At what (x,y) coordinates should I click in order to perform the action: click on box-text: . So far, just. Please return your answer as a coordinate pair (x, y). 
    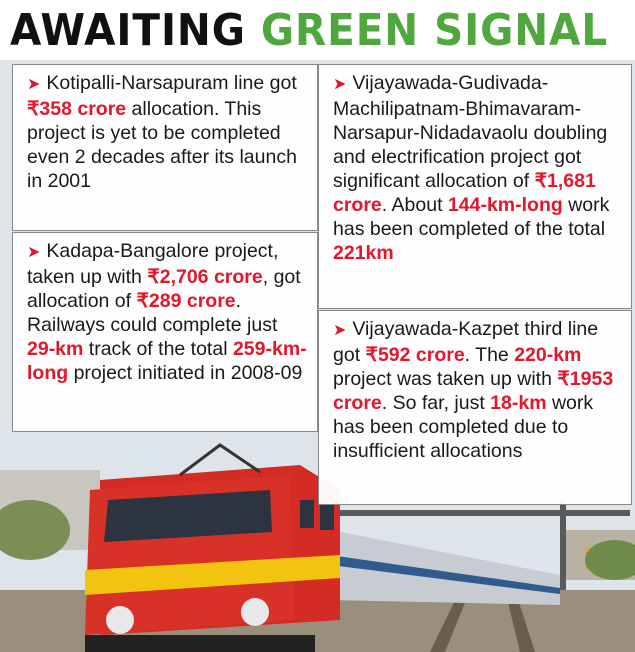
    Looking at the image, I should click on (436, 403).